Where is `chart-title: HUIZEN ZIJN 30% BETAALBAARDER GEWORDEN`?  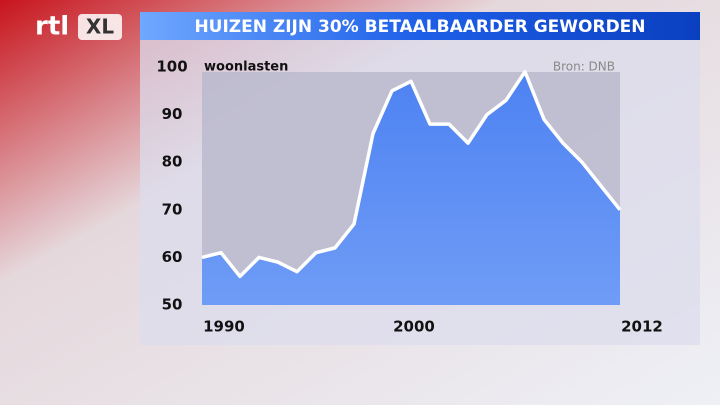 chart-title: HUIZEN ZIJN 30% BETAALBAARDER GEWORDEN is located at coordinates (419, 27).